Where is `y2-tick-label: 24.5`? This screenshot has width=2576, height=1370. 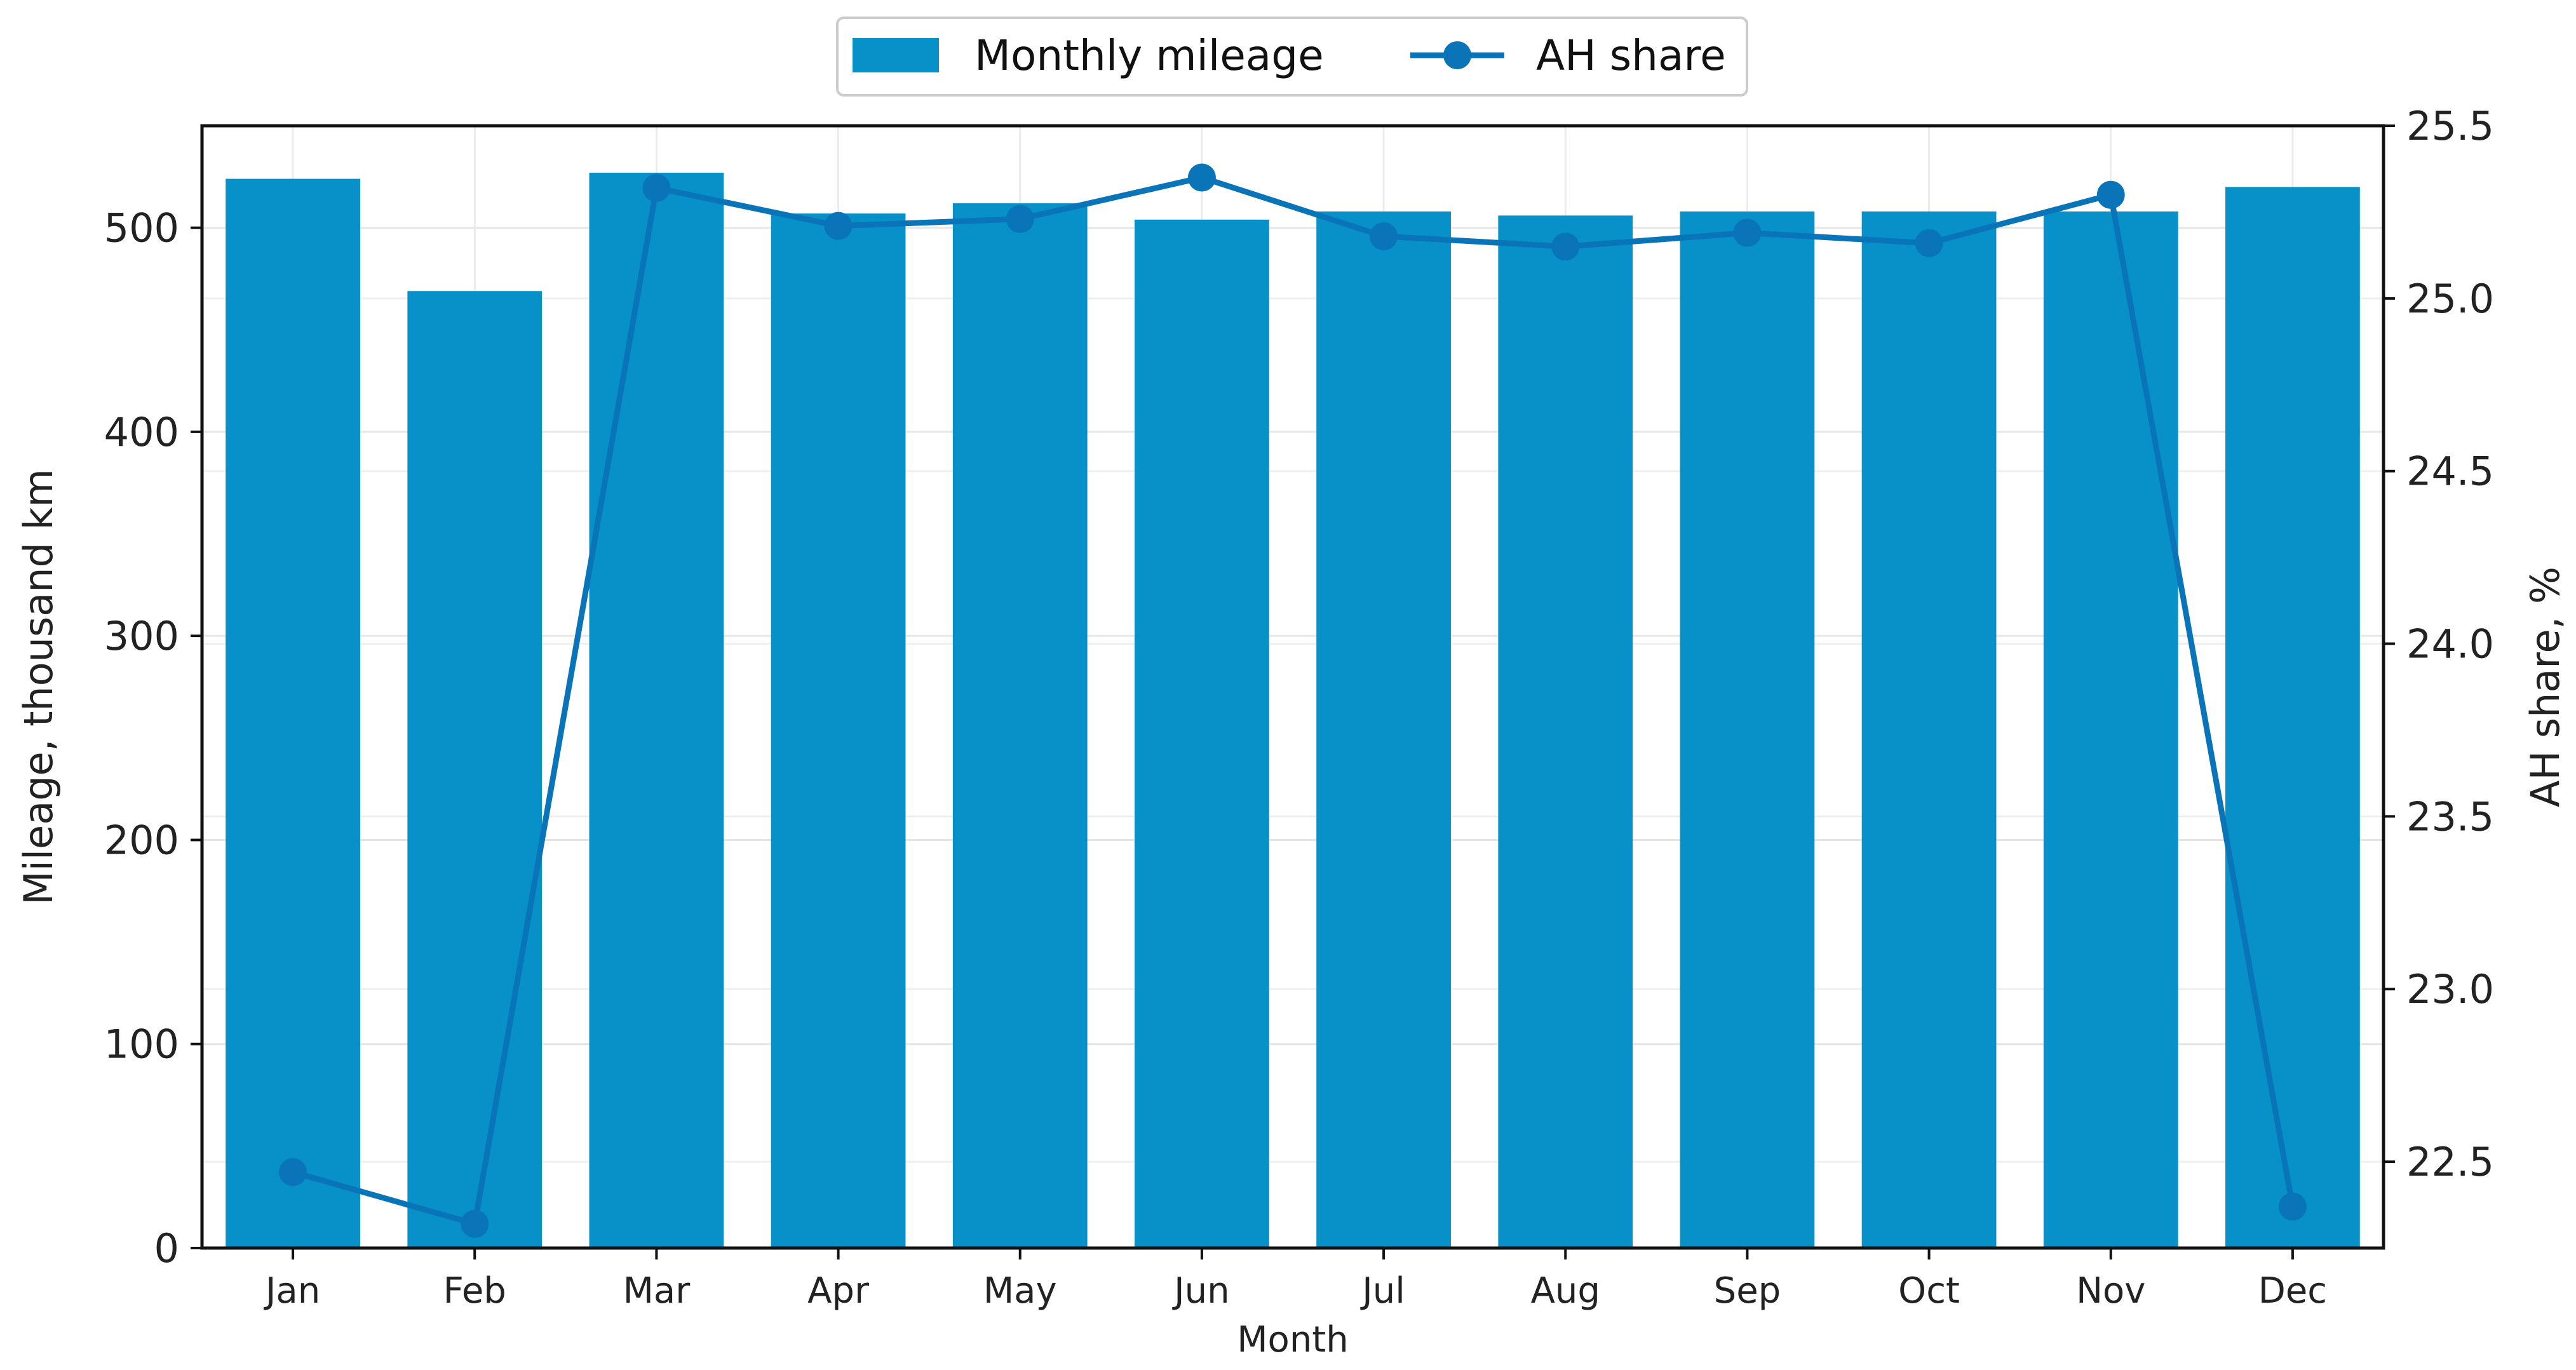
y2-tick-label: 24.5 is located at coordinates (2450, 471).